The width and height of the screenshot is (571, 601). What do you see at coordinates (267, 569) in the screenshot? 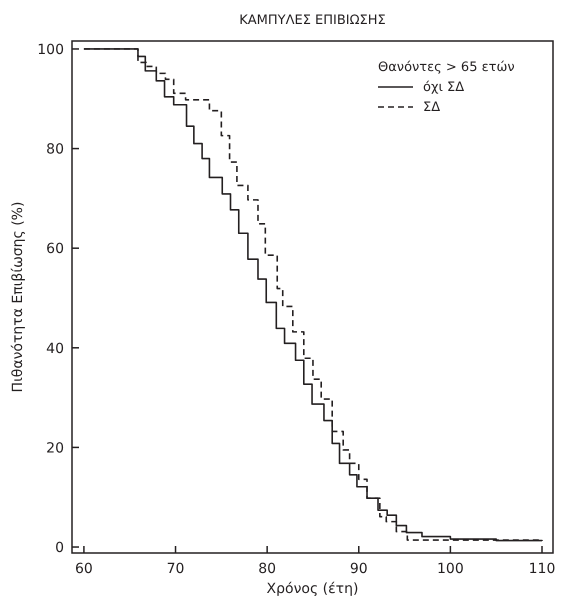
I see `x-tick-label: 80` at bounding box center [267, 569].